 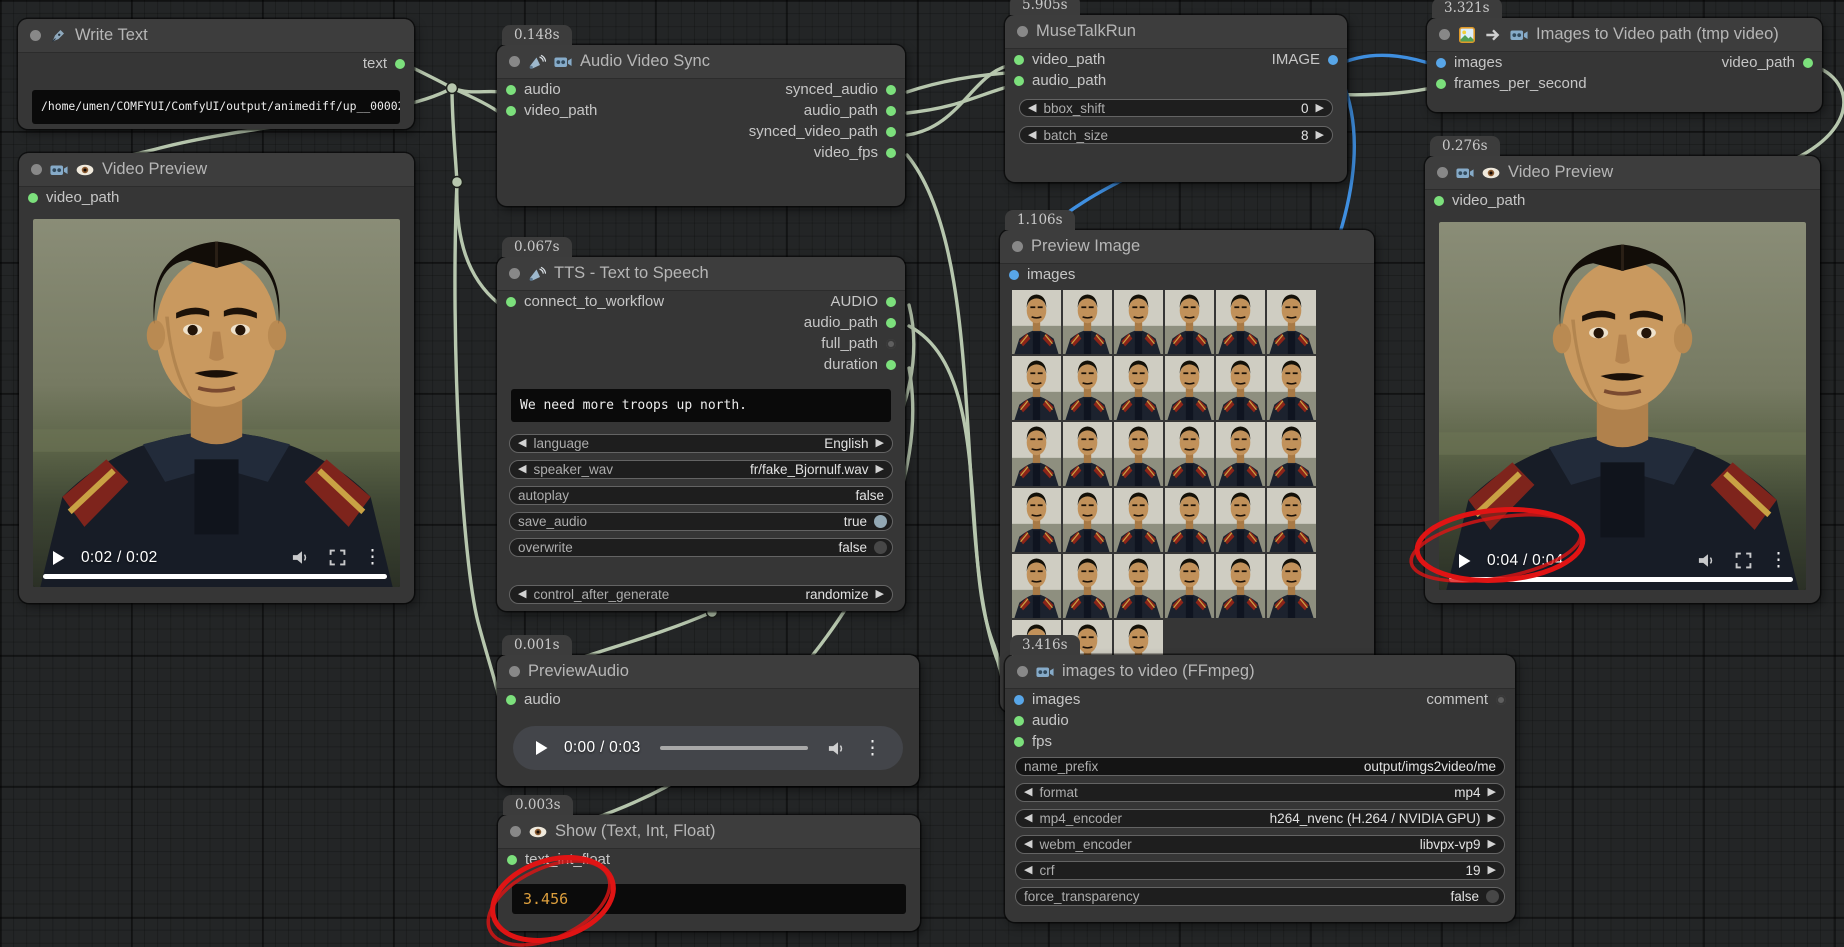 What do you see at coordinates (1333, 59) in the screenshot?
I see `output-slot-IMAGE` at bounding box center [1333, 59].